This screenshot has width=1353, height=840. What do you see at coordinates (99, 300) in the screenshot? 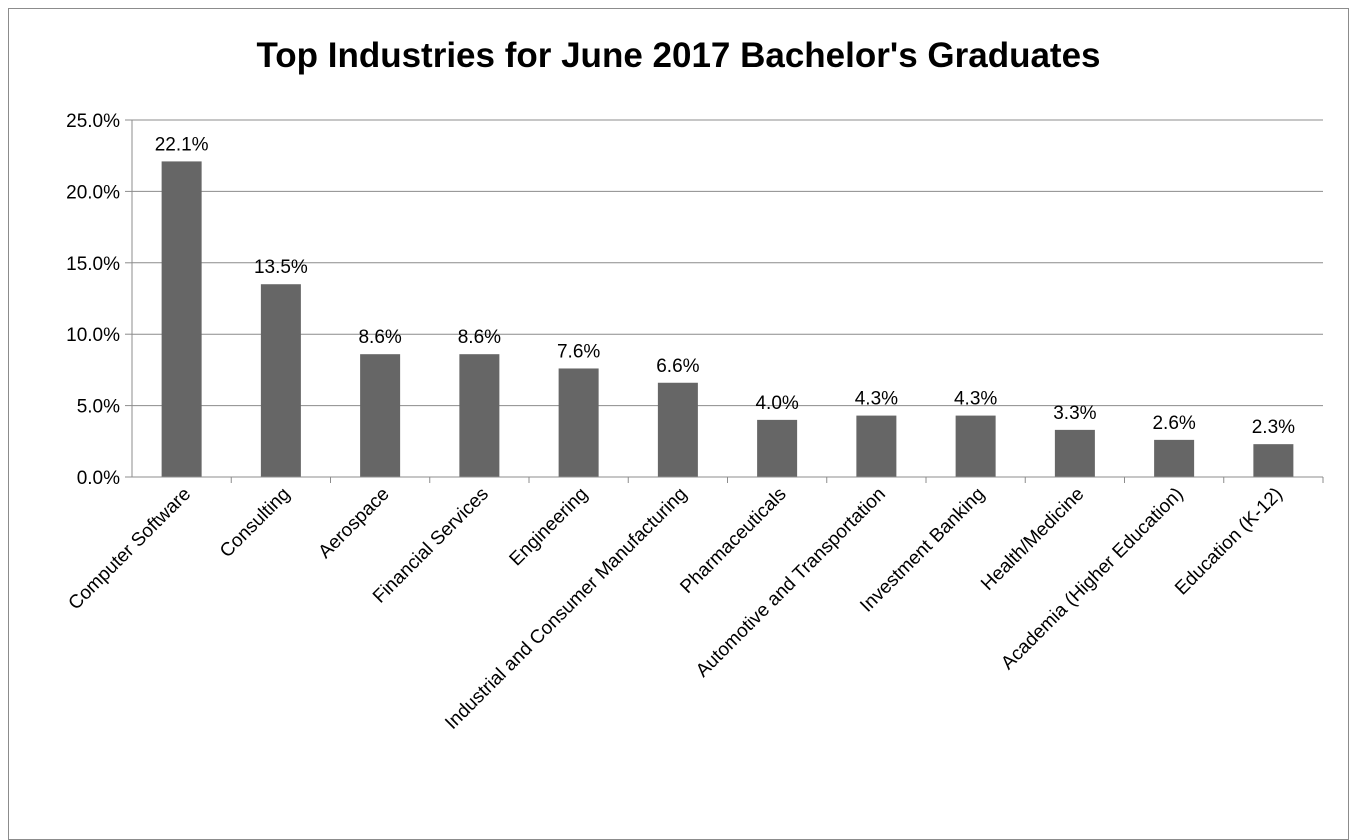
I see `y-axis: 0.0% 5.0% 10.0% 15.0% 20.0% 25.0%` at bounding box center [99, 300].